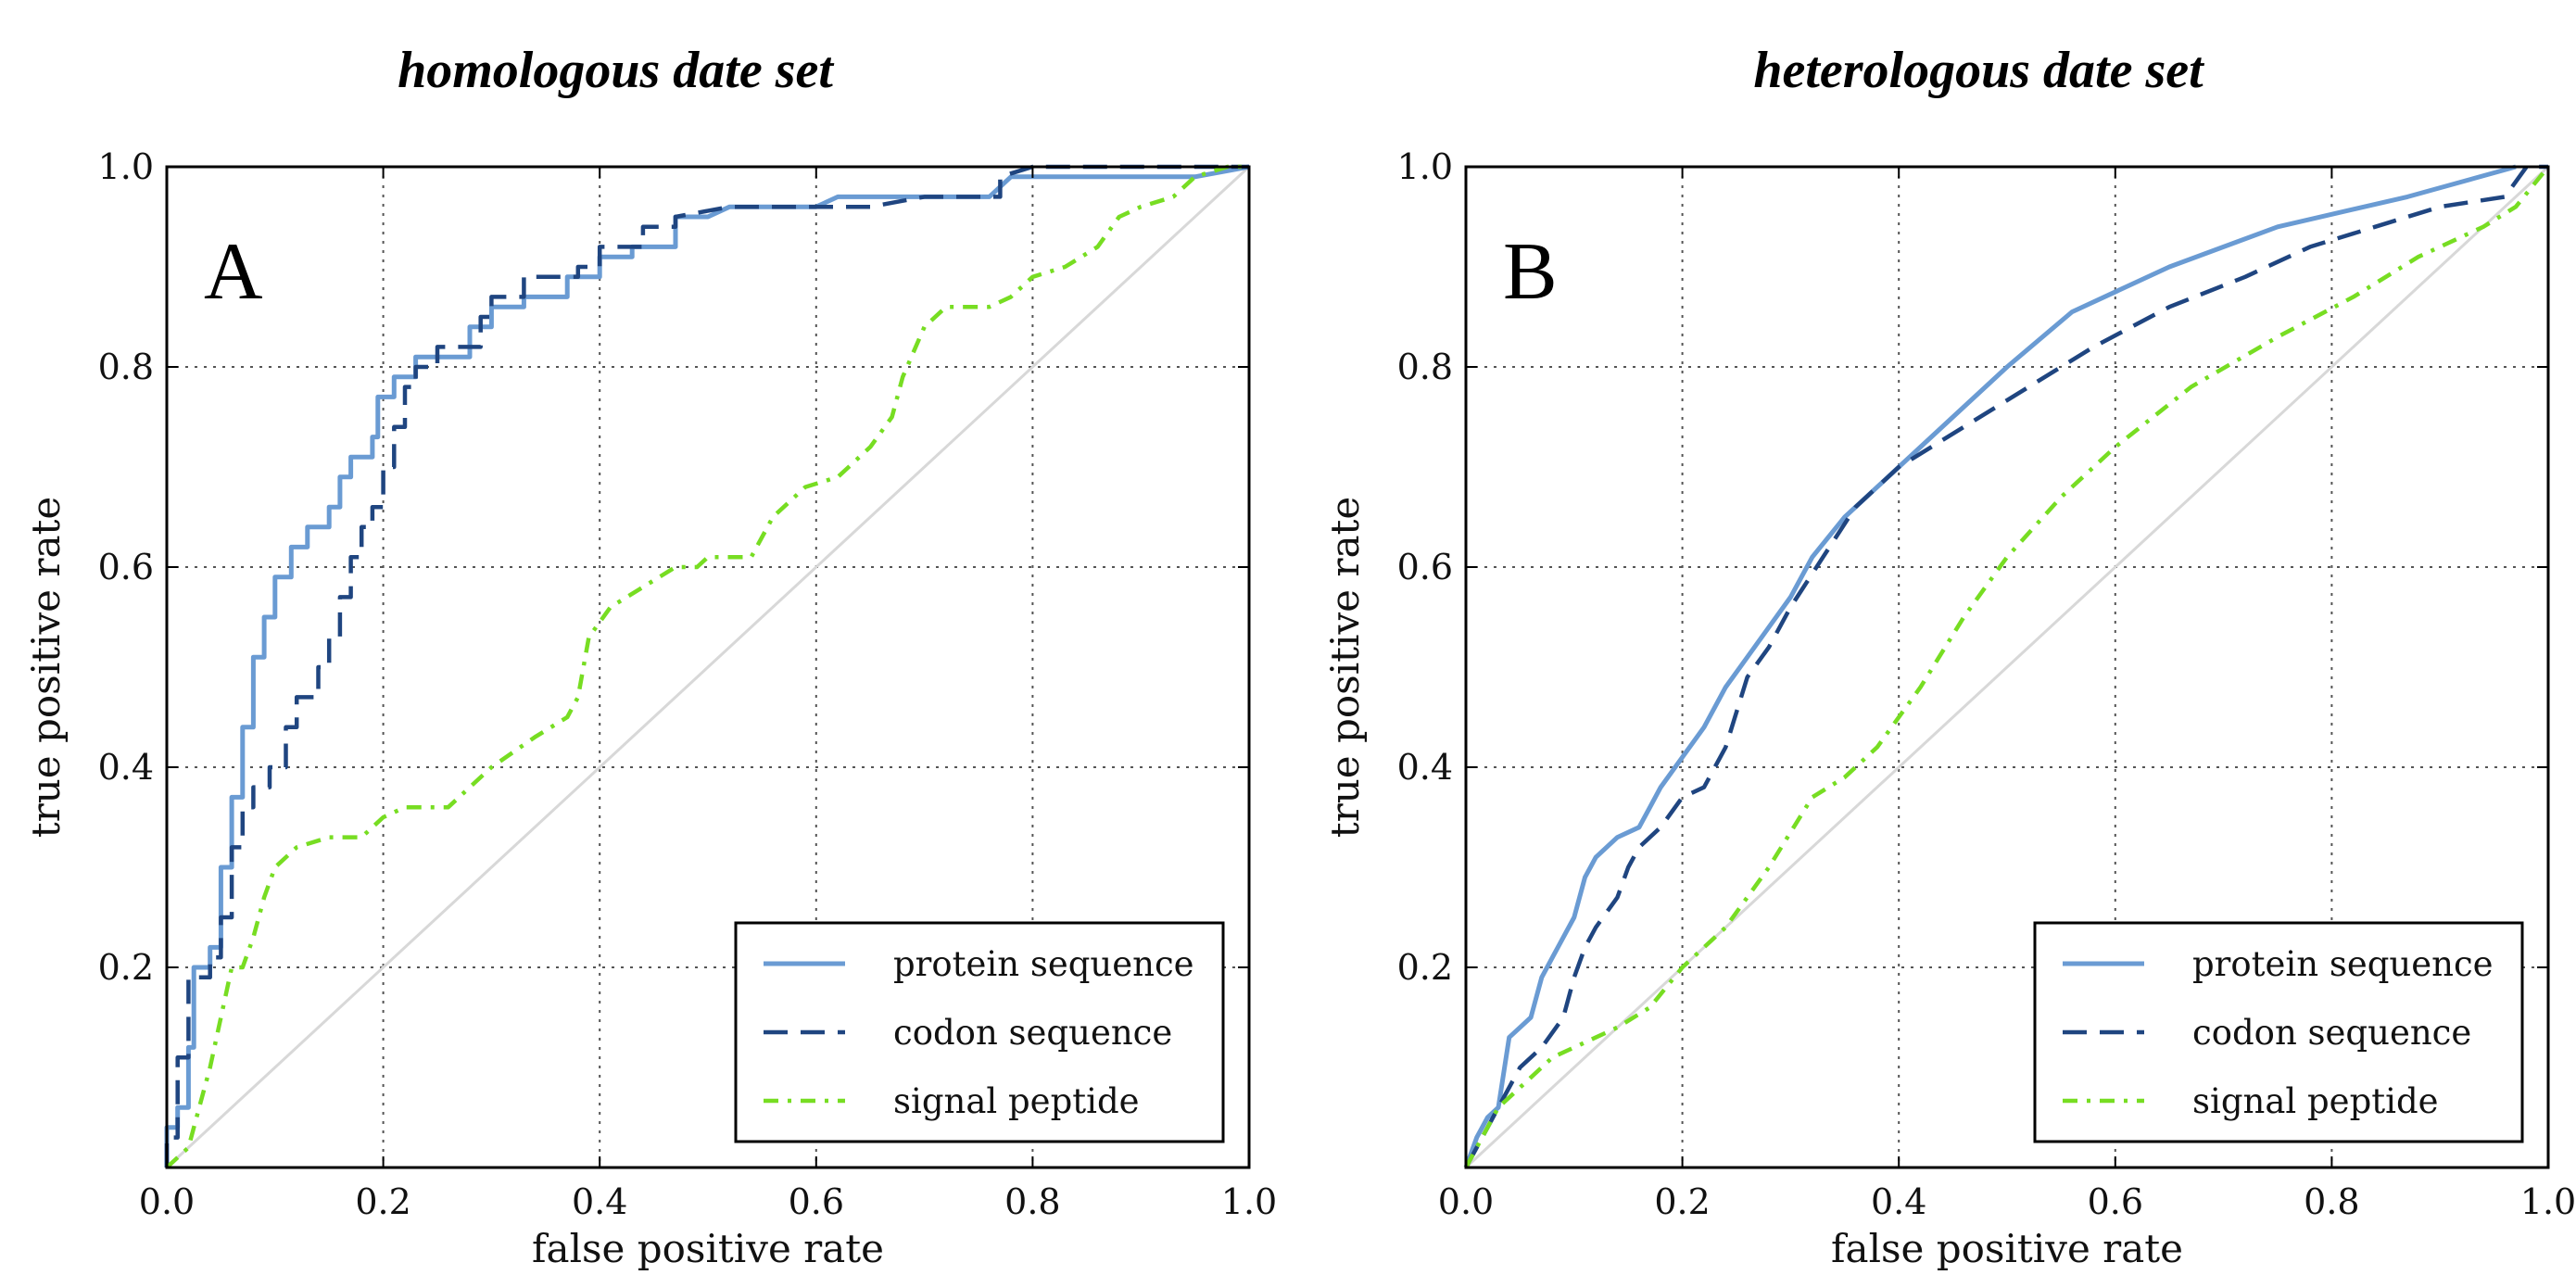 The width and height of the screenshot is (2576, 1275). What do you see at coordinates (616, 70) in the screenshot?
I see `chart-title: homologous date set` at bounding box center [616, 70].